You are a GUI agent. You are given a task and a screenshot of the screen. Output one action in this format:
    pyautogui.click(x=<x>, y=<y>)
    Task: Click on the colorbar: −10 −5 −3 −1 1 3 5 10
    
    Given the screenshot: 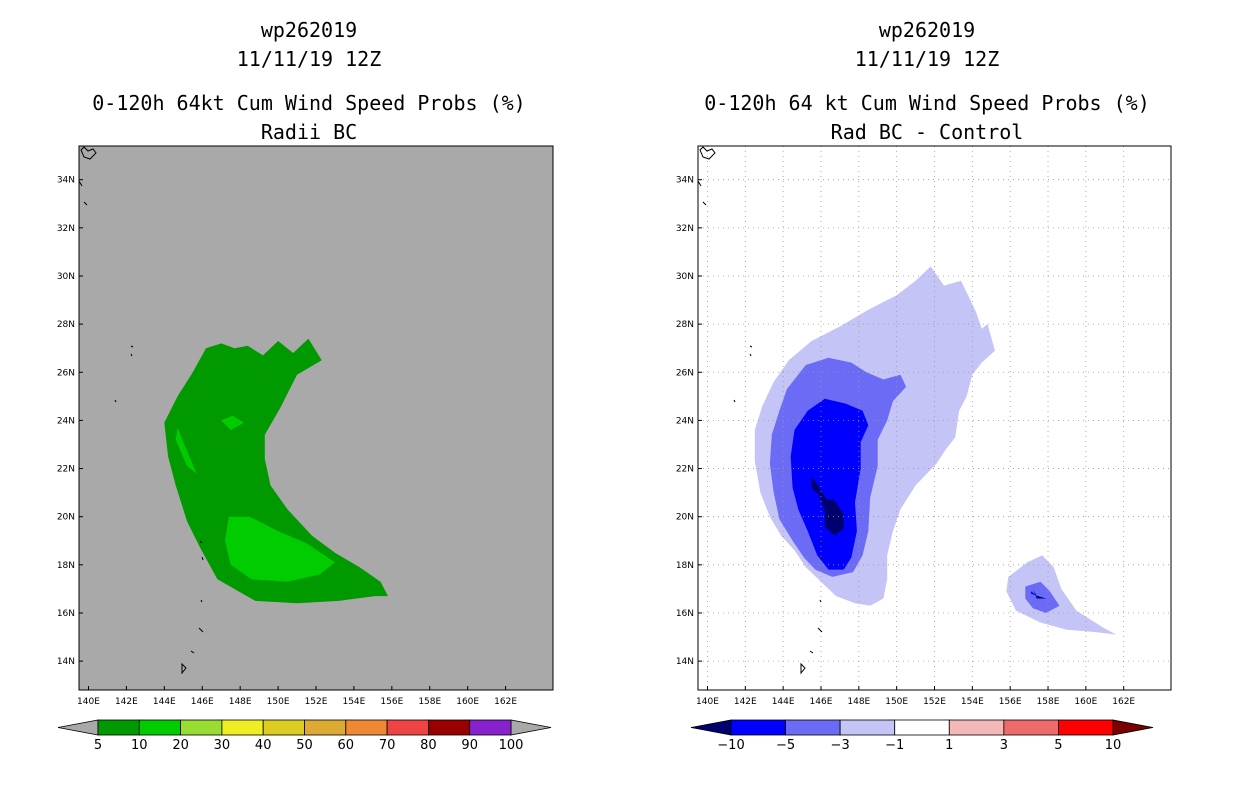 What is the action you would take?
    pyautogui.click(x=922, y=736)
    